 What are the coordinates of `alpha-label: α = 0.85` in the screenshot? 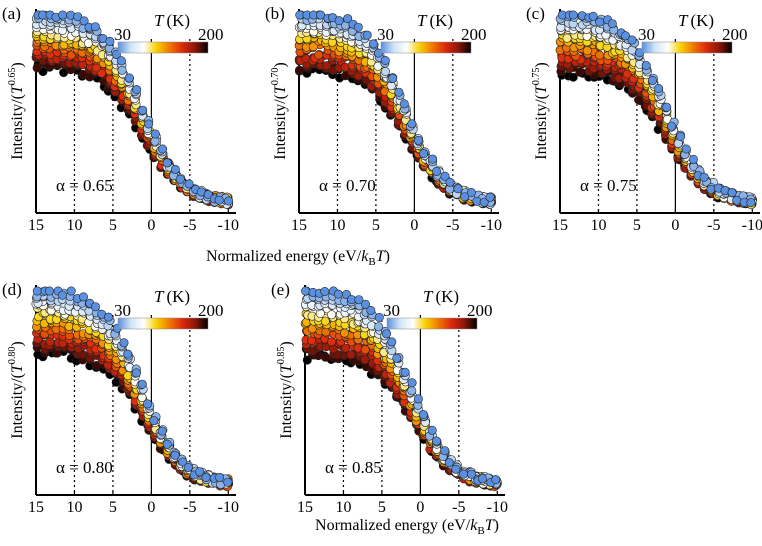 It's located at (353, 467).